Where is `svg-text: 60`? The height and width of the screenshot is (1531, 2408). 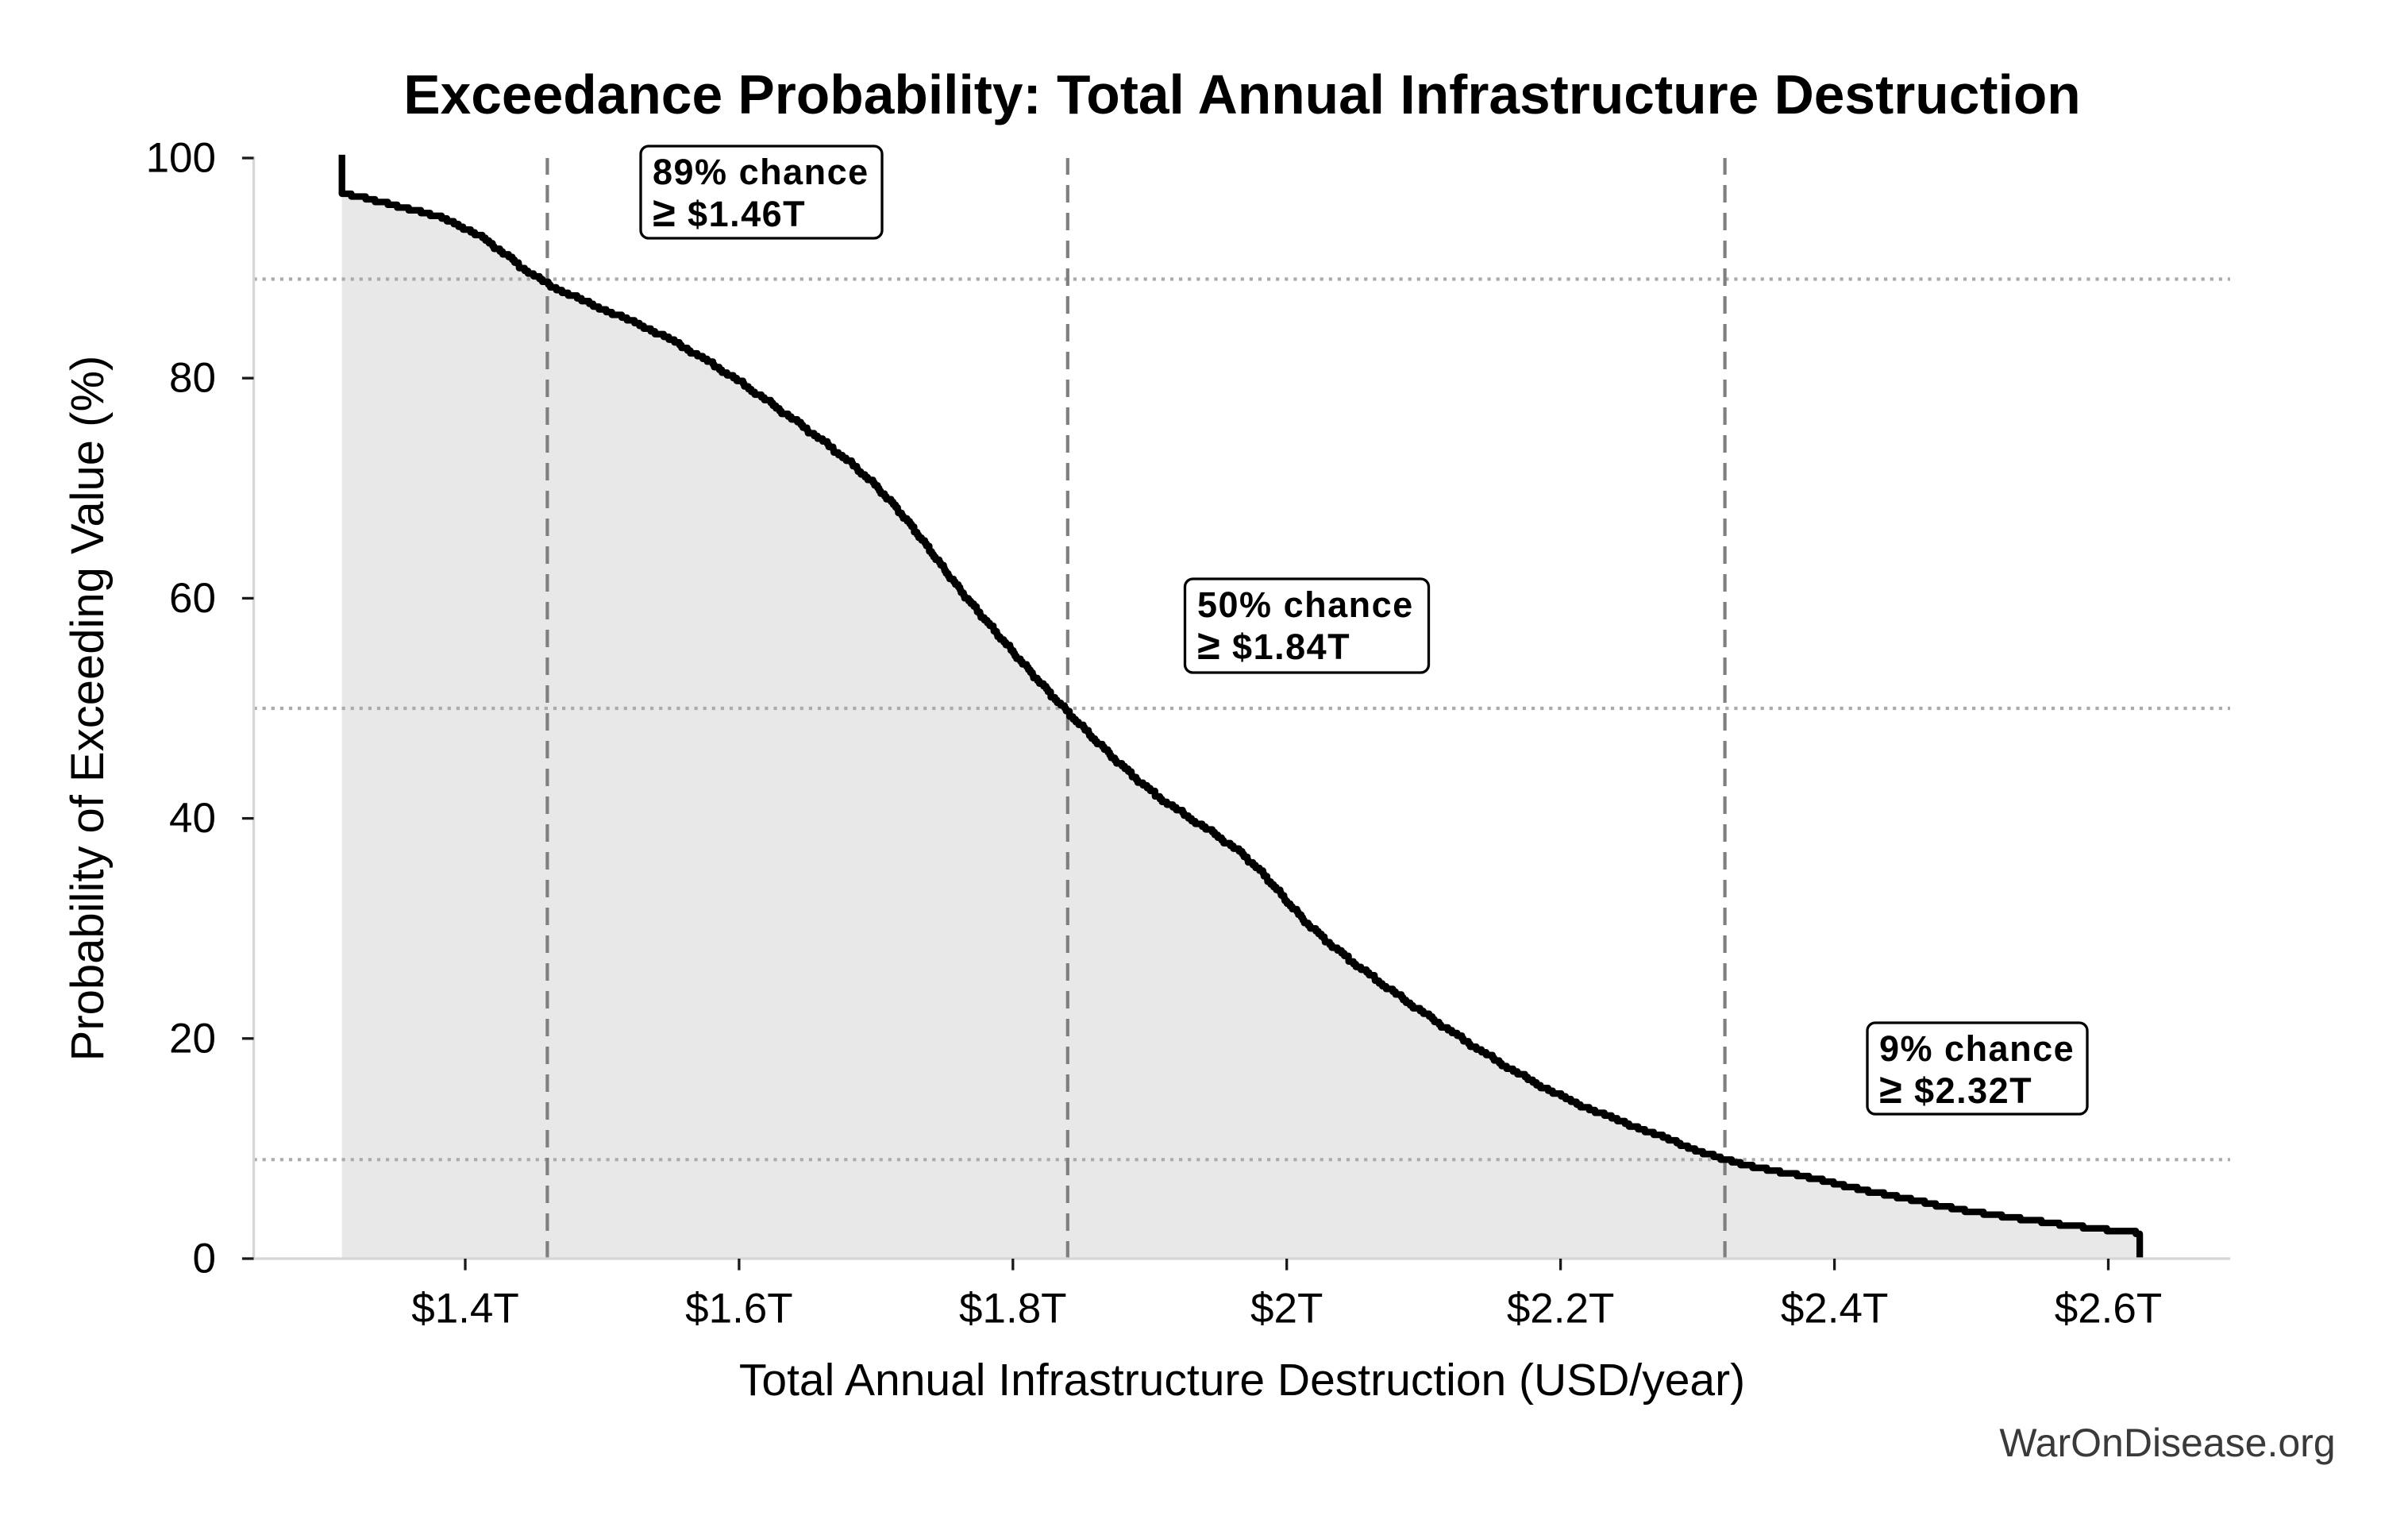
svg-text: 60 is located at coordinates (193, 598).